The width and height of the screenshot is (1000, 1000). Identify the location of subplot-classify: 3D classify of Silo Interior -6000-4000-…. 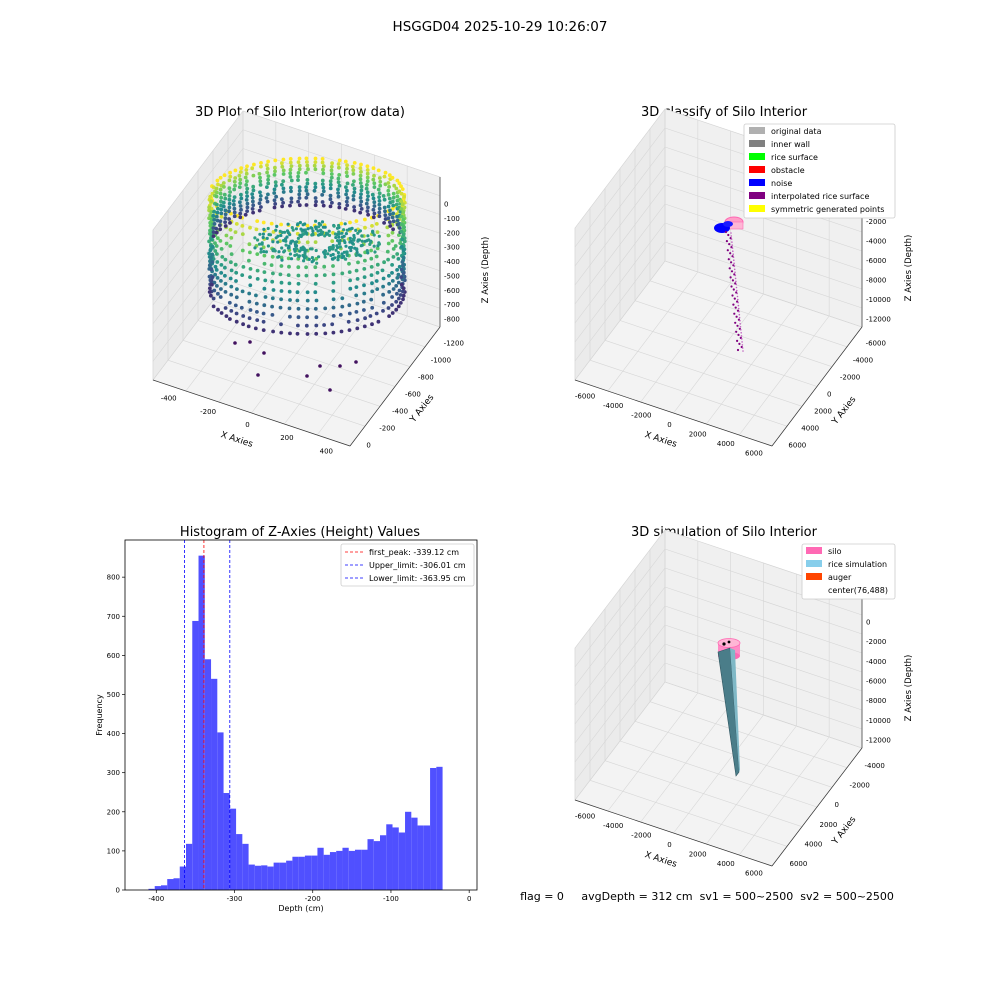
(744, 281).